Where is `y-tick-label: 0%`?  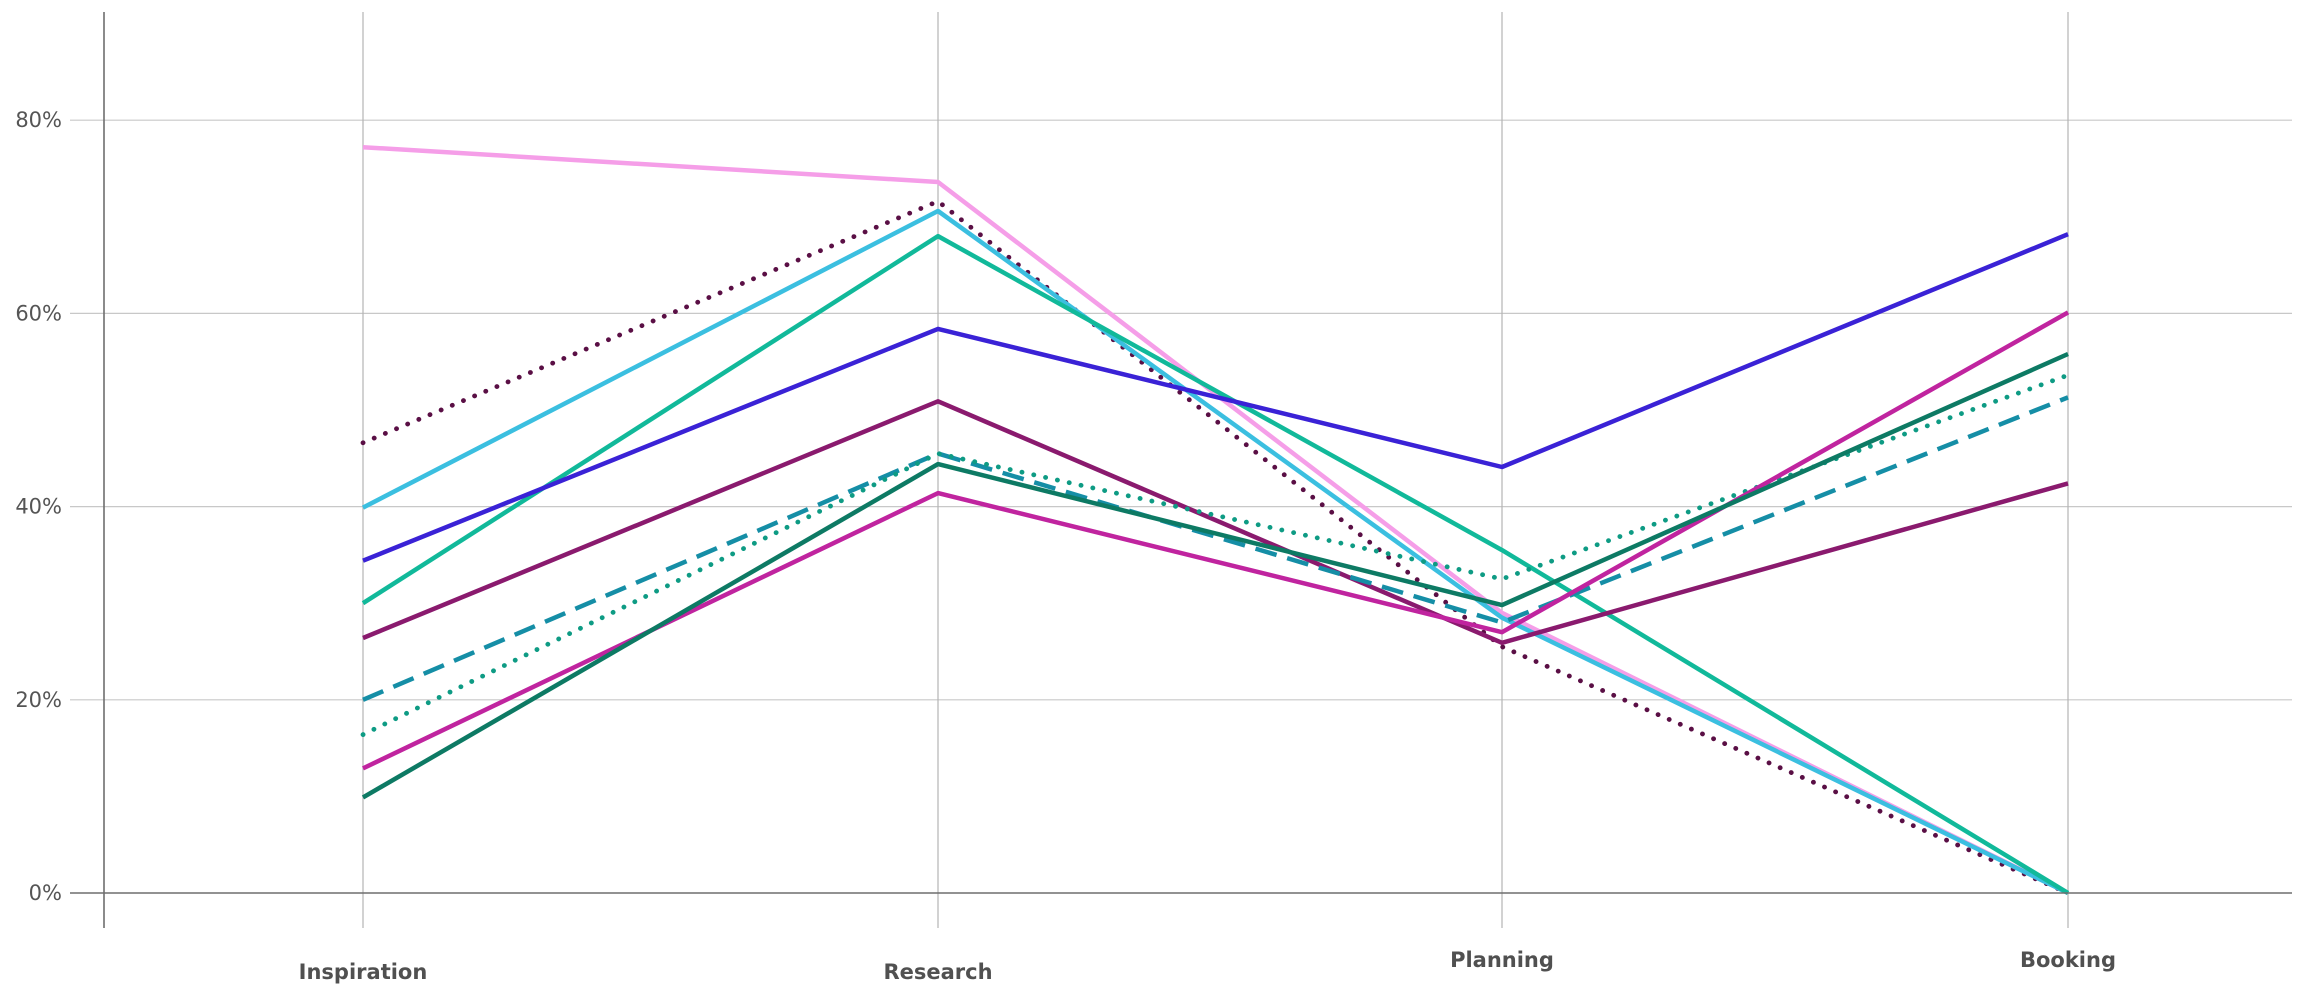 y-tick-label: 0% is located at coordinates (45, 893).